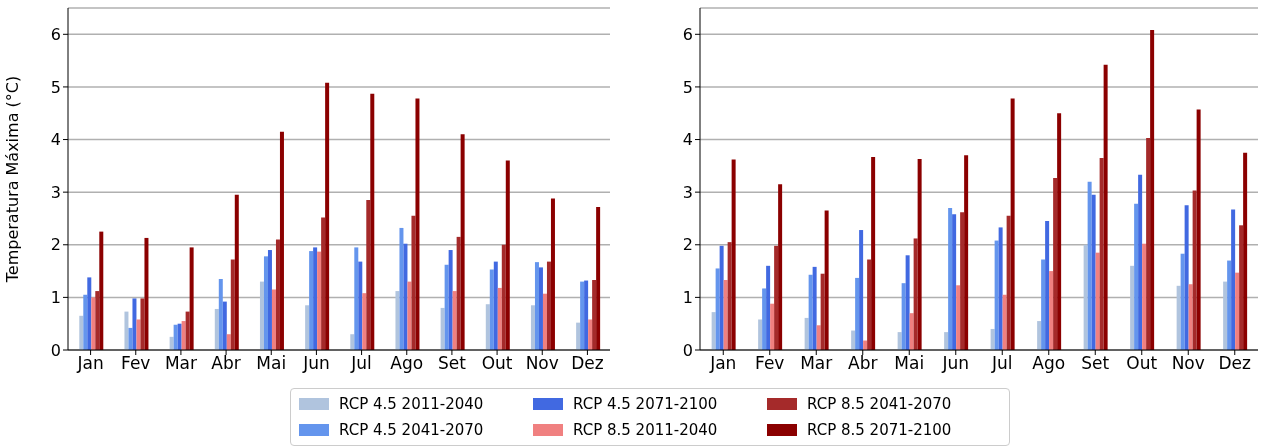  I want to click on y-tick-label: 0, so click(55, 350).